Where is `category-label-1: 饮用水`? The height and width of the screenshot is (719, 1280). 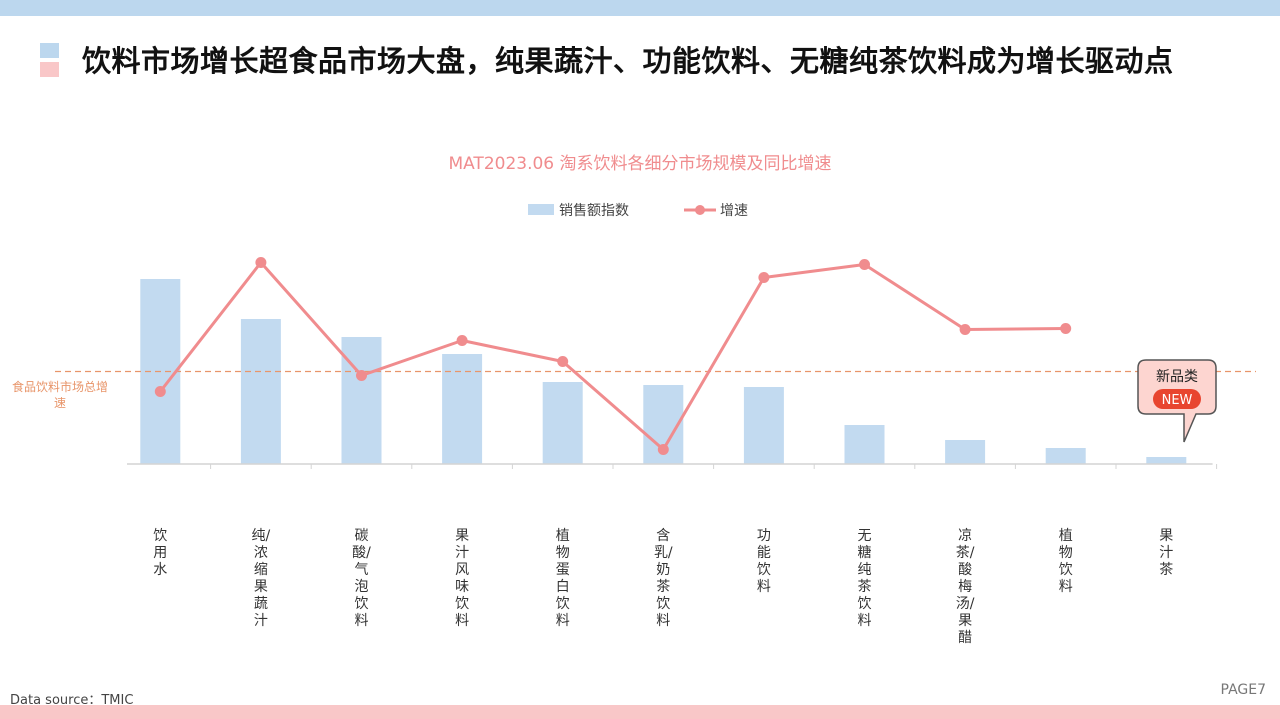 category-label-1: 饮用水 is located at coordinates (160, 553).